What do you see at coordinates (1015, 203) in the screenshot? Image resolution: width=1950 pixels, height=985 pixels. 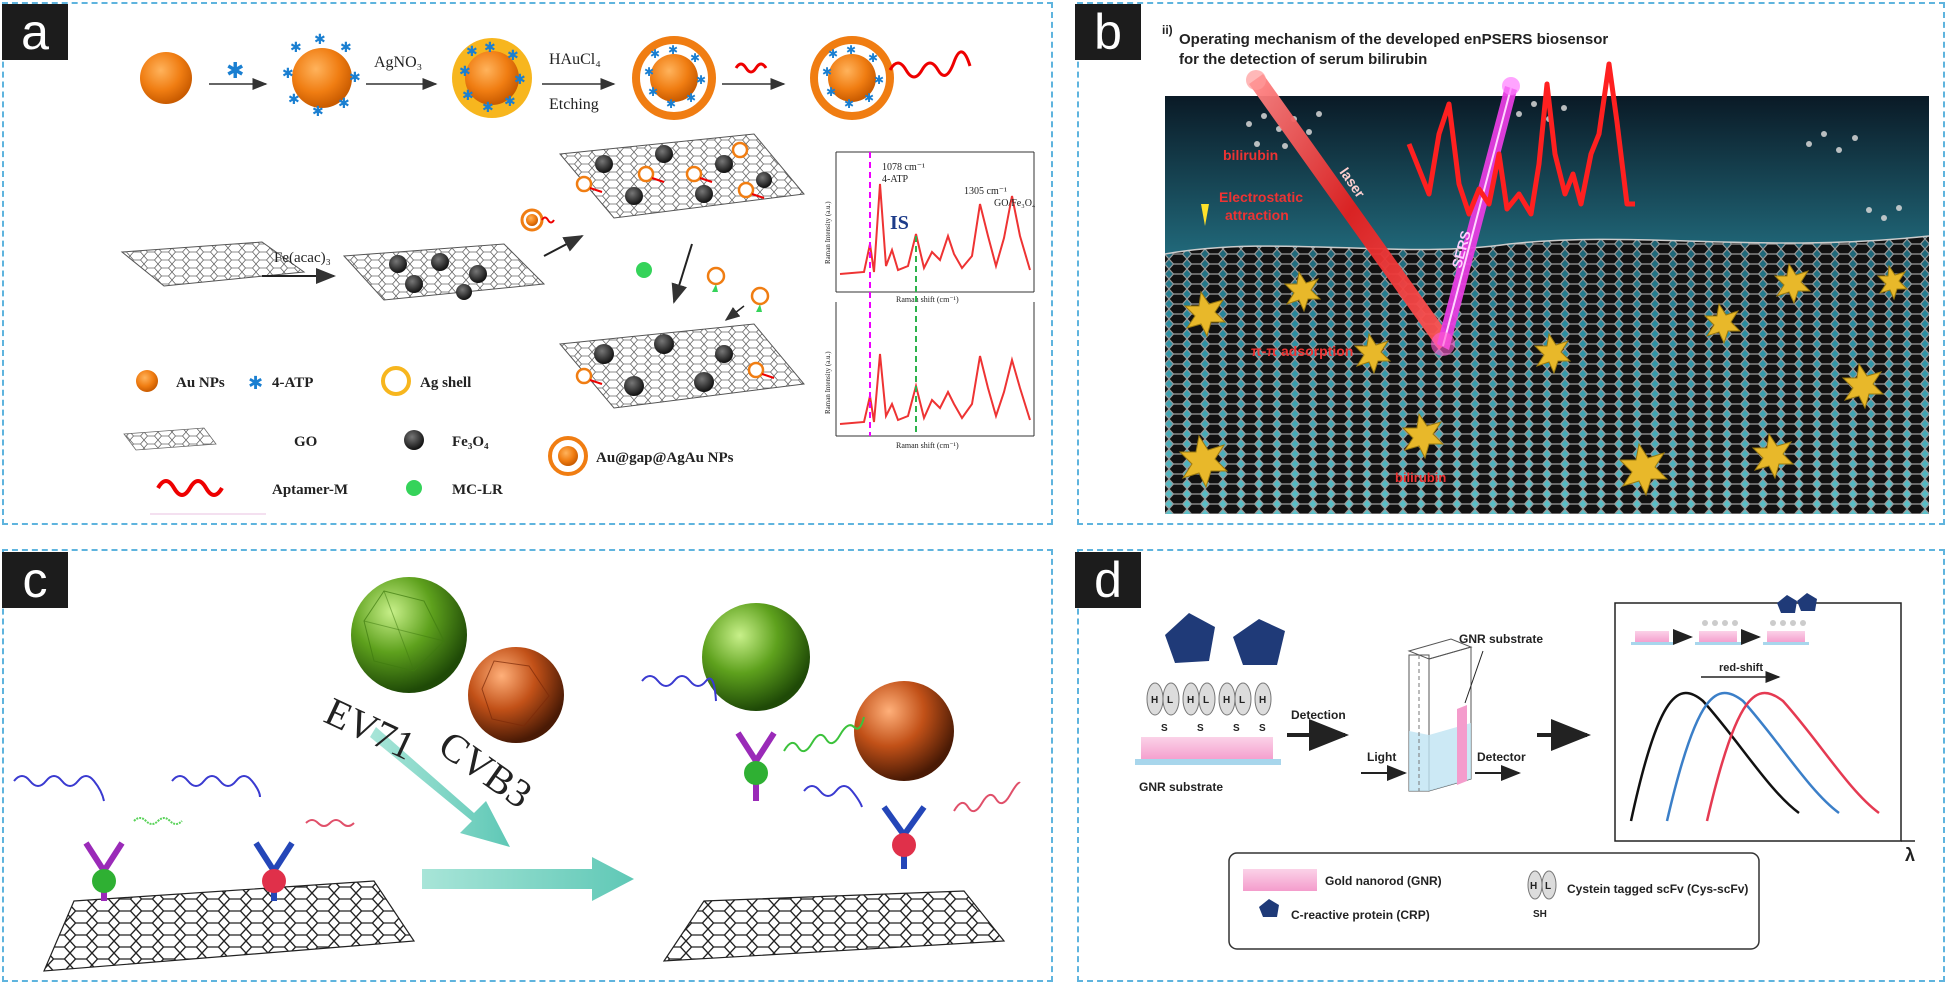 I see `peak-gofe-label: GO/Fe₃O₄` at bounding box center [1015, 203].